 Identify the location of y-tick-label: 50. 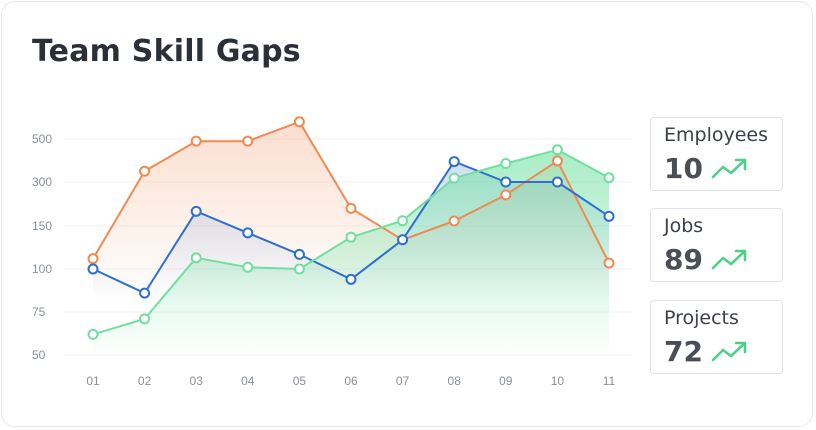
(39, 355).